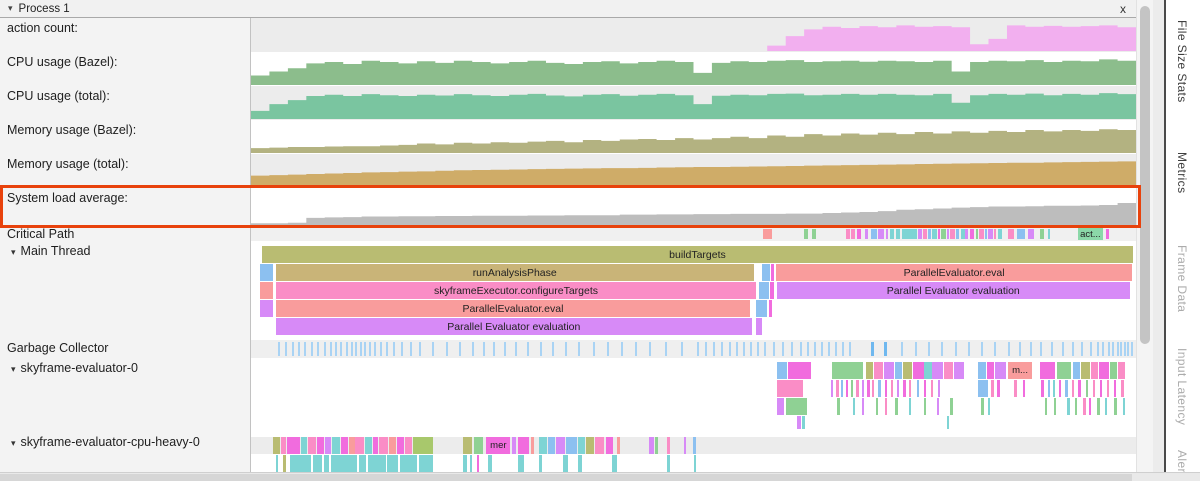 This screenshot has height=481, width=1200. Describe the element at coordinates (693, 71) in the screenshot. I see `cpu_bazel-chart` at that location.